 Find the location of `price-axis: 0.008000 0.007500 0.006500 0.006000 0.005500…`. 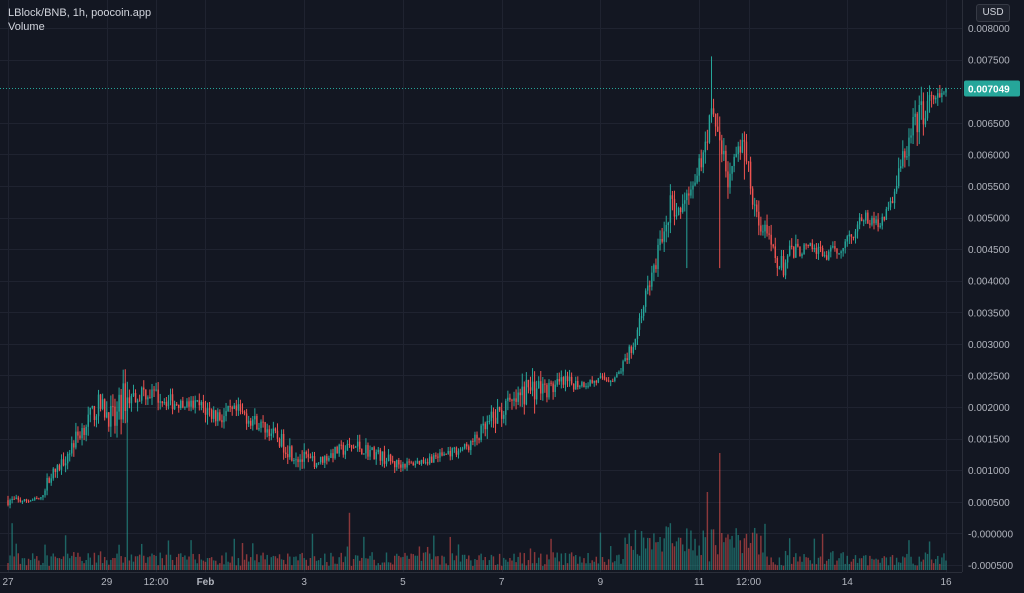

price-axis: 0.008000 0.007500 0.006500 0.006000 0.005500… is located at coordinates (991, 286).